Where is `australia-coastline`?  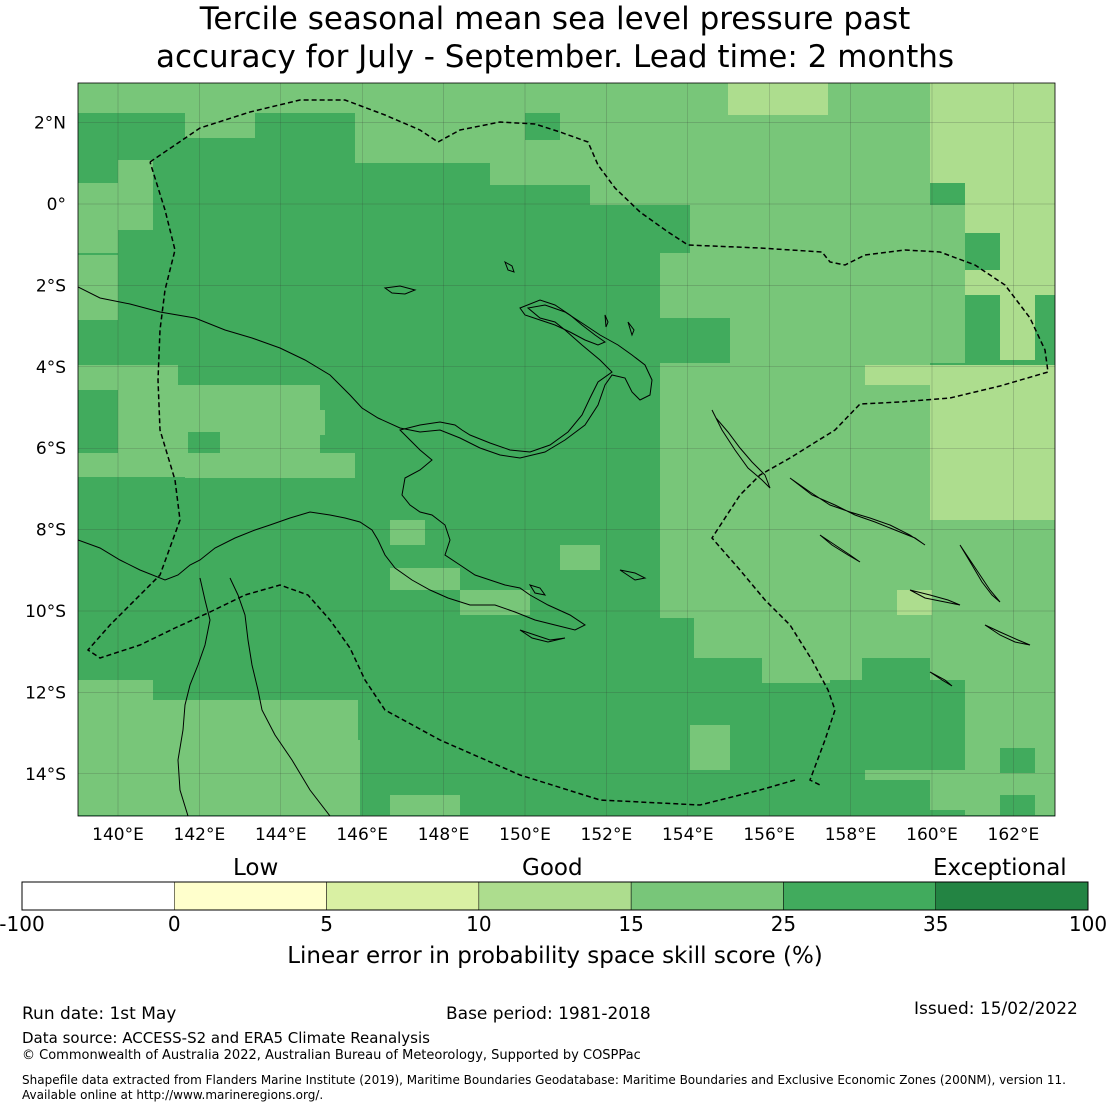
australia-coastline is located at coordinates (254, 696).